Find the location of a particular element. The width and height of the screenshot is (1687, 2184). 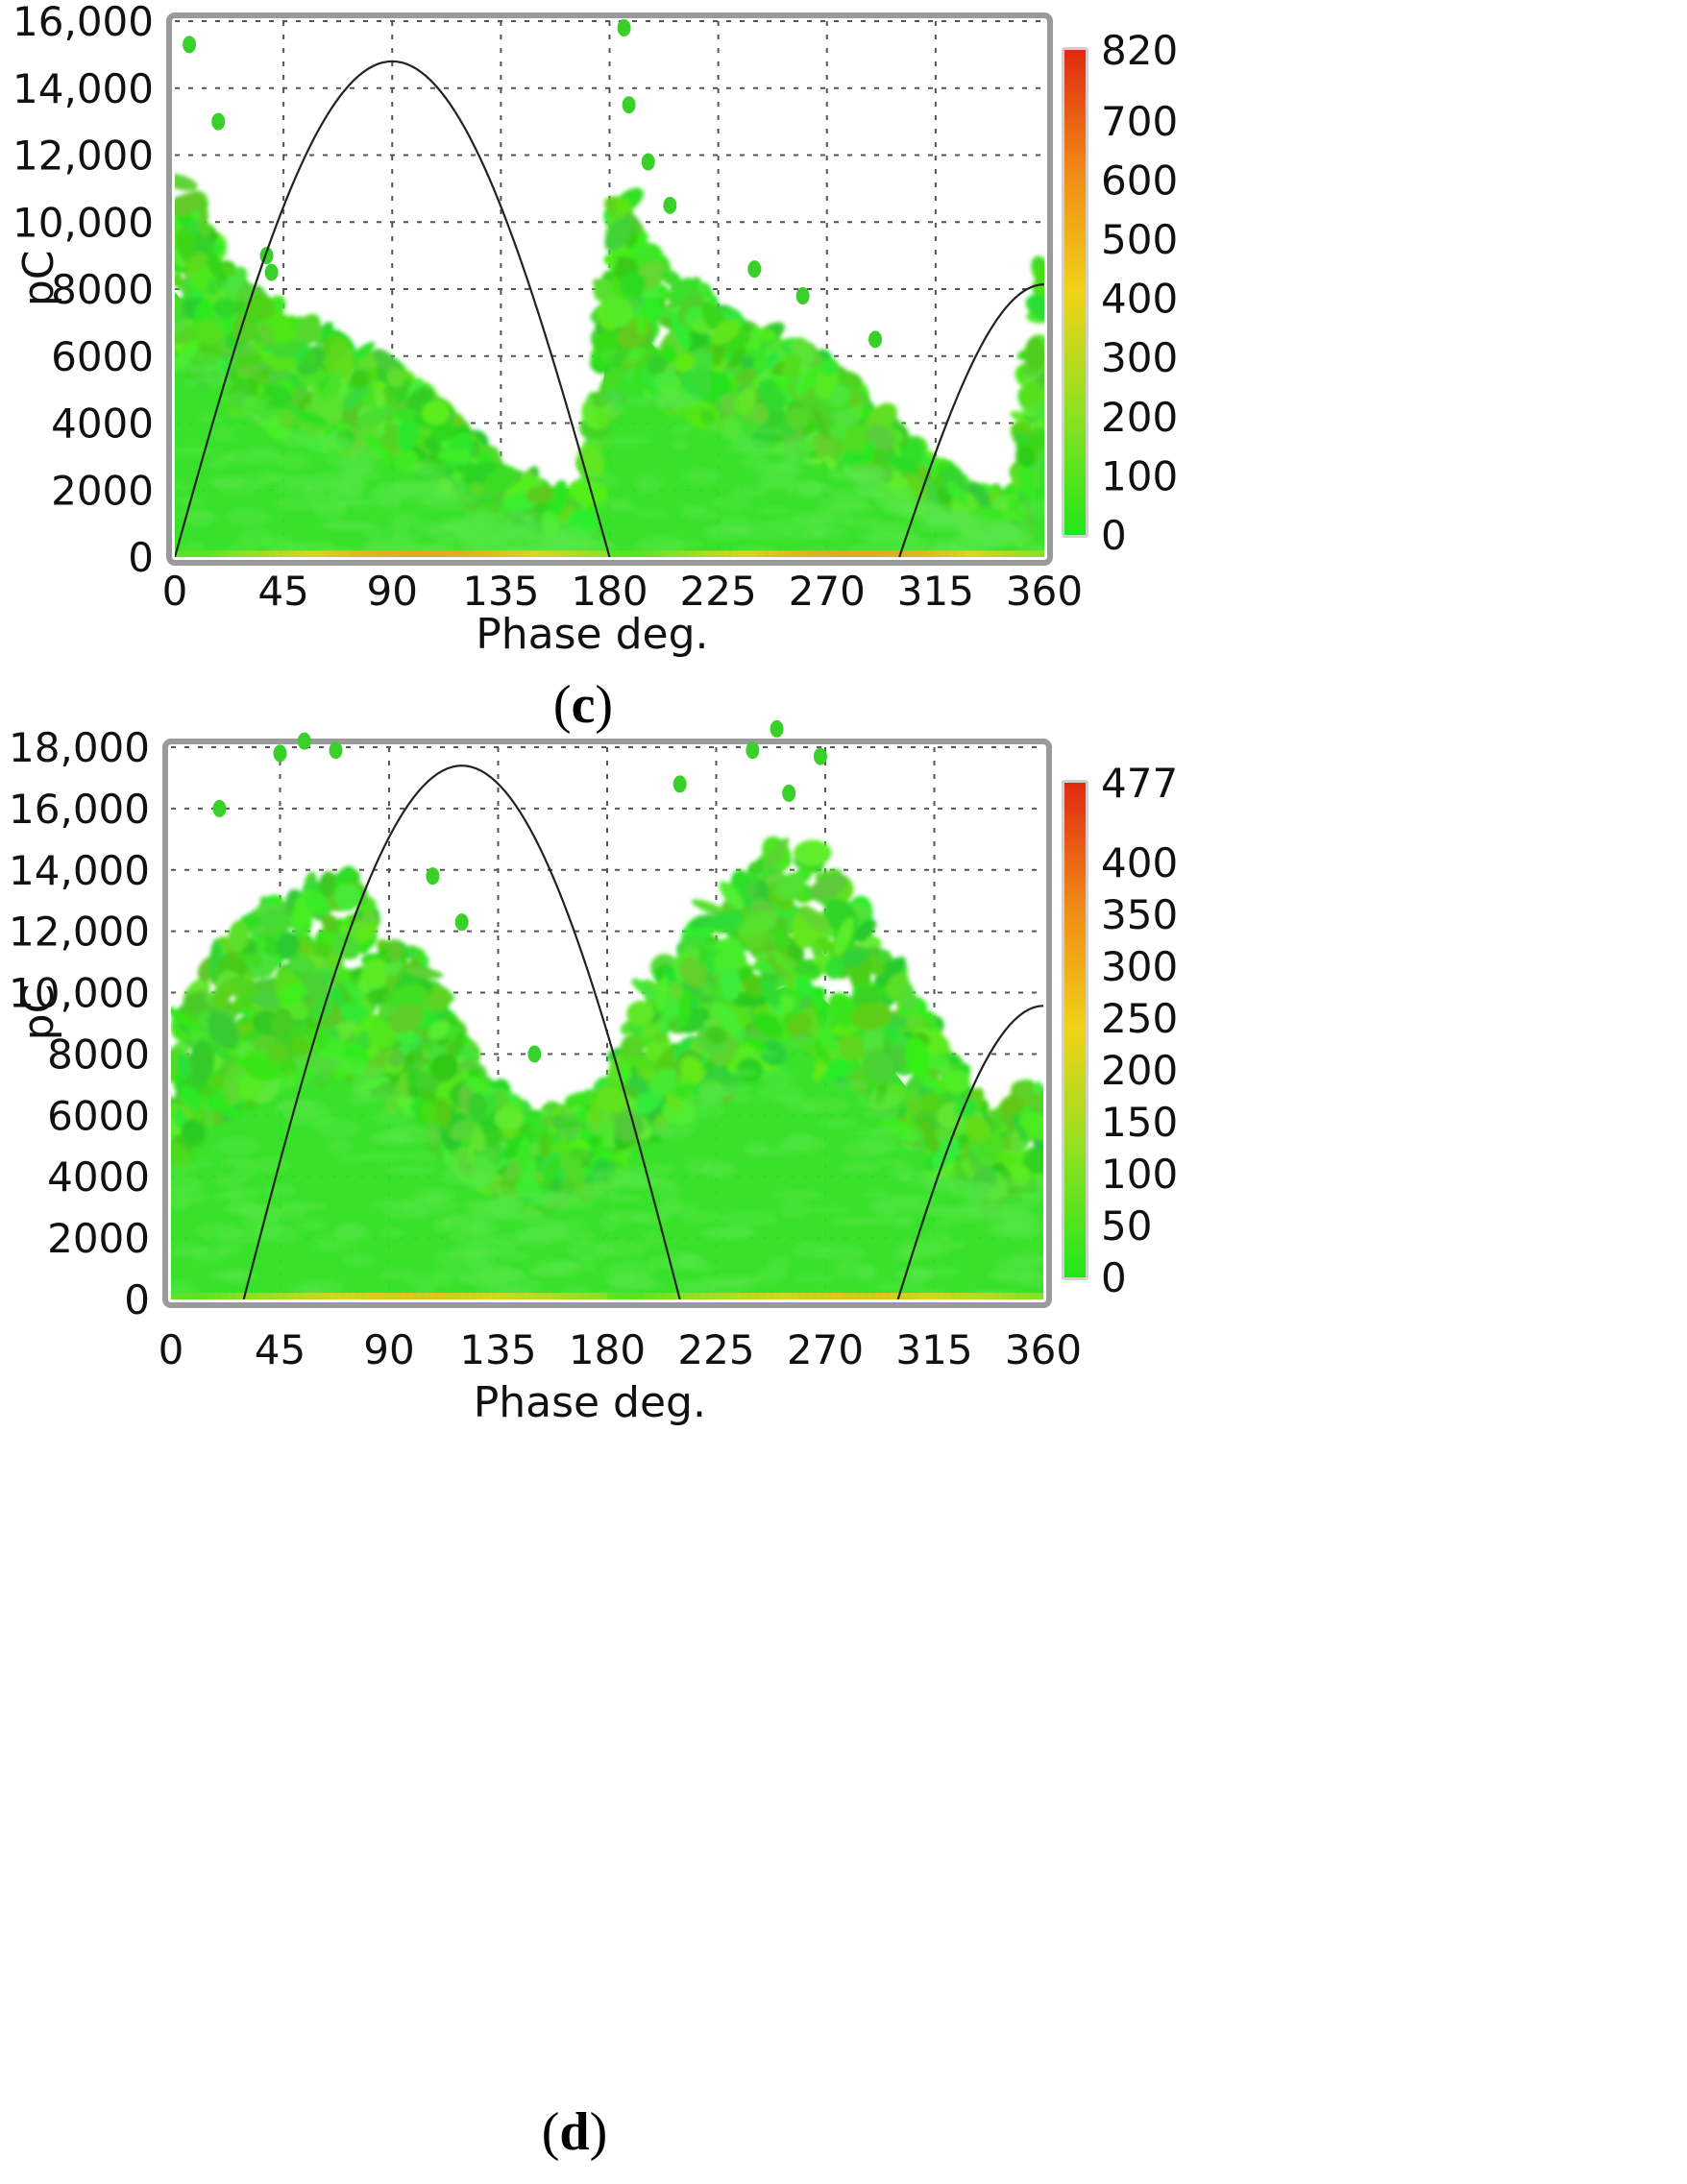

y-tick-label: 4000 is located at coordinates (102, 424).